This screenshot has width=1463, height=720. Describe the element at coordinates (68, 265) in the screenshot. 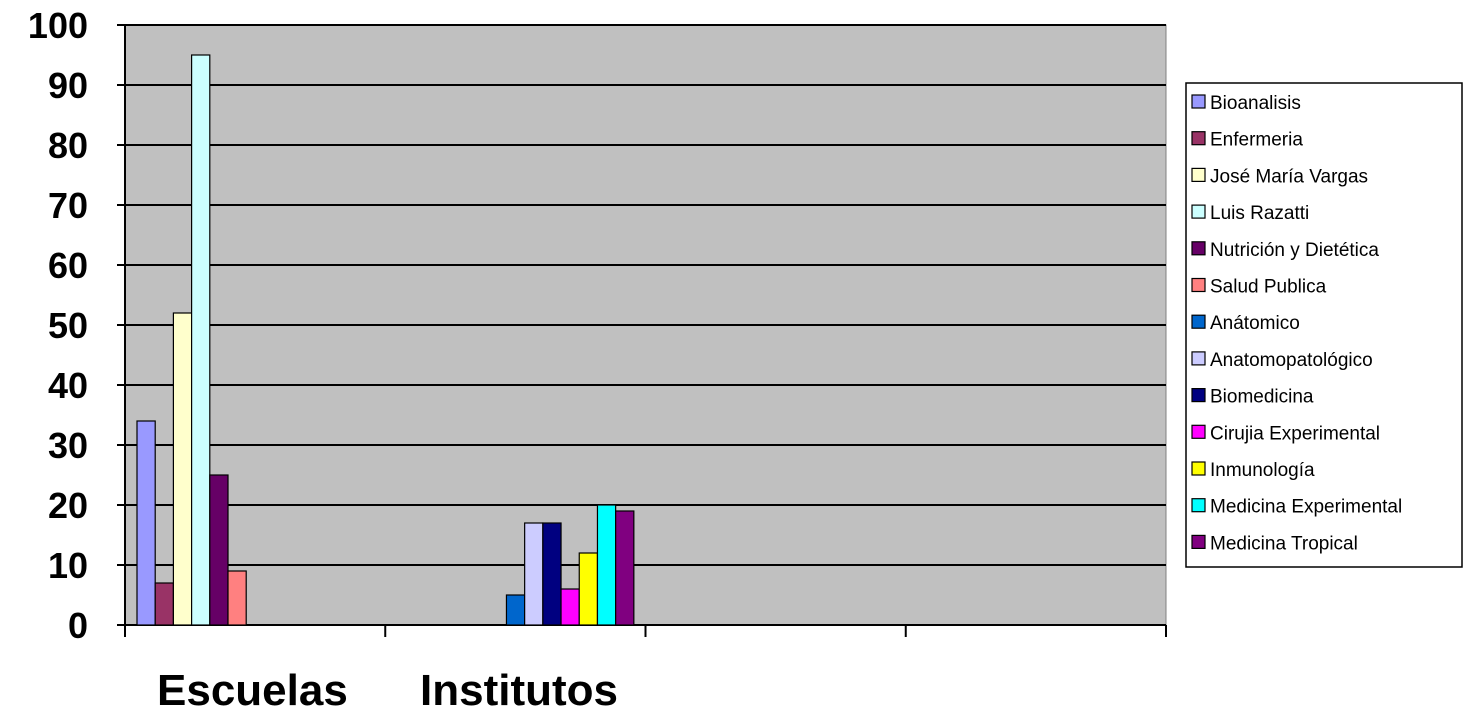

I see `y-tick-label: 60` at that location.